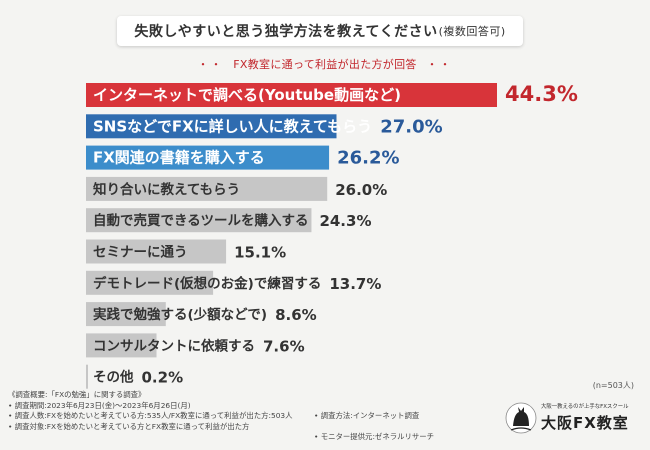 The image size is (650, 450). I want to click on footer-line: • 調査対象:FXを始めたいと考えている方とFX教室に通って利益が出た方, so click(129, 426).